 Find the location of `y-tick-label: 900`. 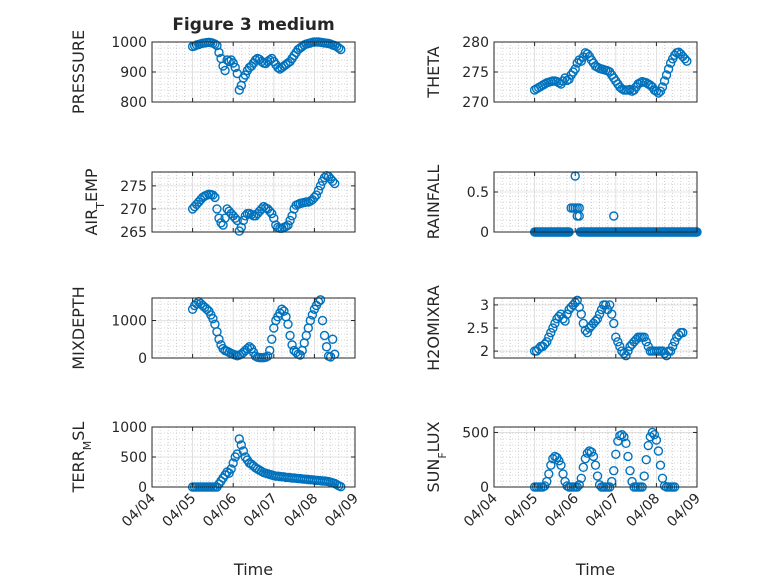

y-tick-label: 900 is located at coordinates (133, 73).